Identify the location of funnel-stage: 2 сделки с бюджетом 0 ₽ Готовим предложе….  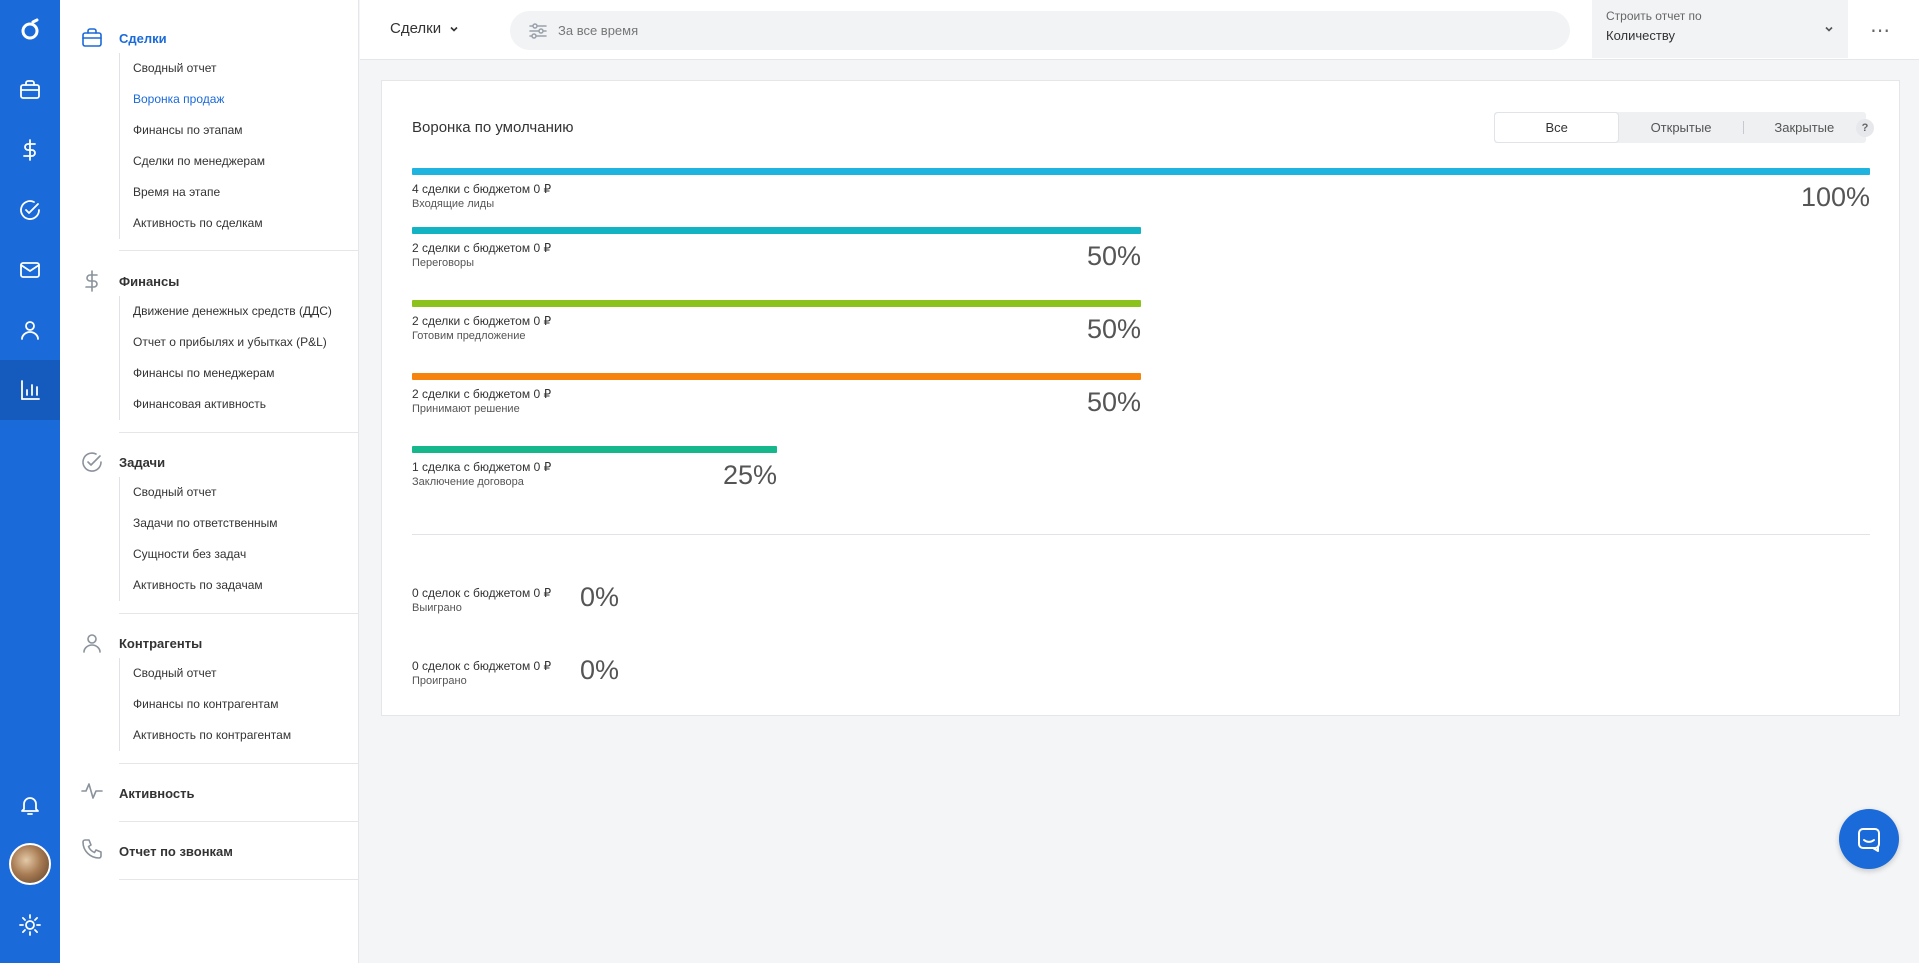
(776, 330).